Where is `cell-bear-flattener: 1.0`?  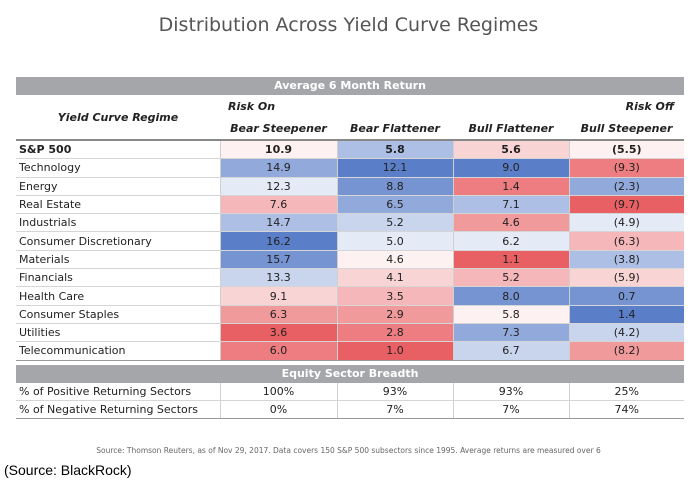
cell-bear-flattener: 1.0 is located at coordinates (394, 351).